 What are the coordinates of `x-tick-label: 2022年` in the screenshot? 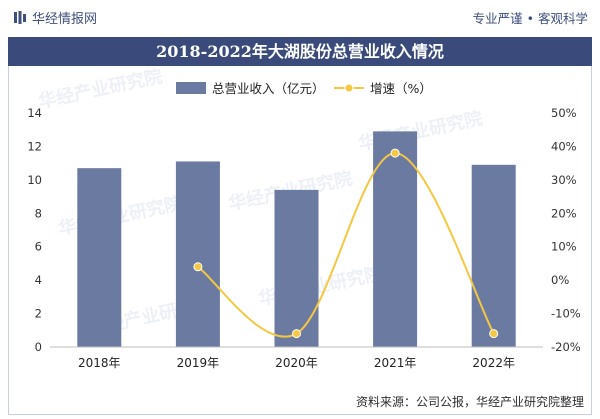 It's located at (493, 363).